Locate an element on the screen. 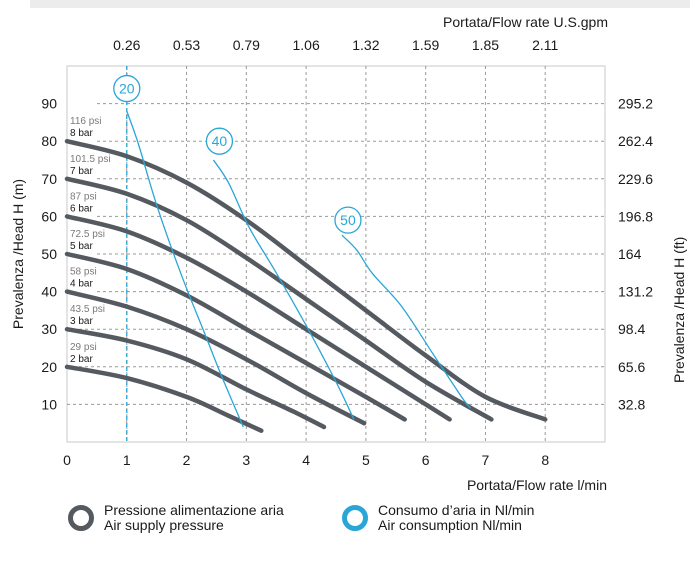 The width and height of the screenshot is (690, 562). bar-label: 6 bar is located at coordinates (81, 208).